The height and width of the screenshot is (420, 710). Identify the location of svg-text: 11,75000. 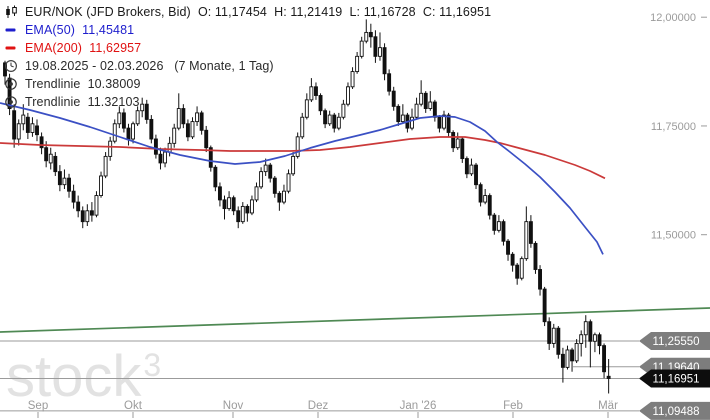
(673, 127).